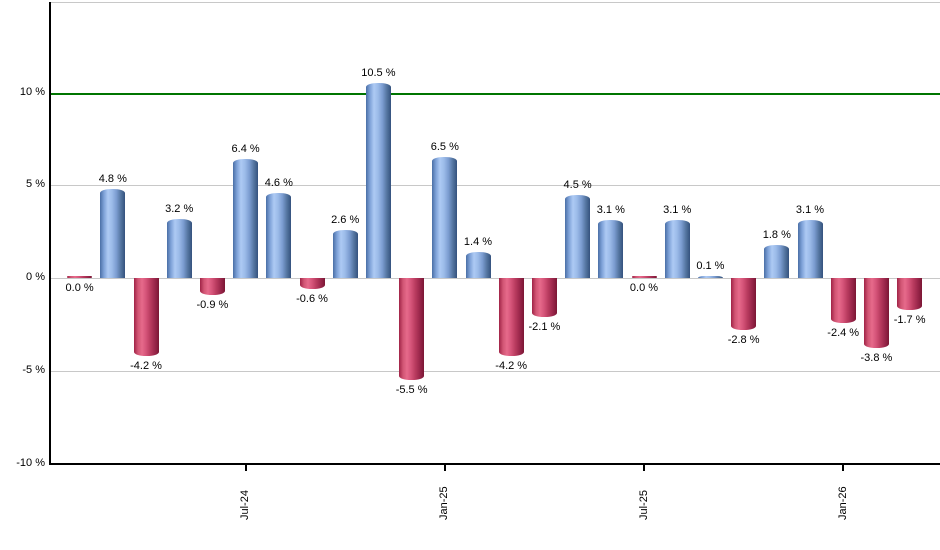 The image size is (940, 550). What do you see at coordinates (710, 266) in the screenshot?
I see `bar-value-label: 0.1 %` at bounding box center [710, 266].